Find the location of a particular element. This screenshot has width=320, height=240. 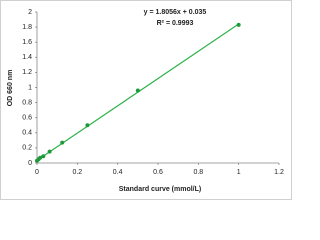

y-tick-label: 1.8 is located at coordinates (27, 27).